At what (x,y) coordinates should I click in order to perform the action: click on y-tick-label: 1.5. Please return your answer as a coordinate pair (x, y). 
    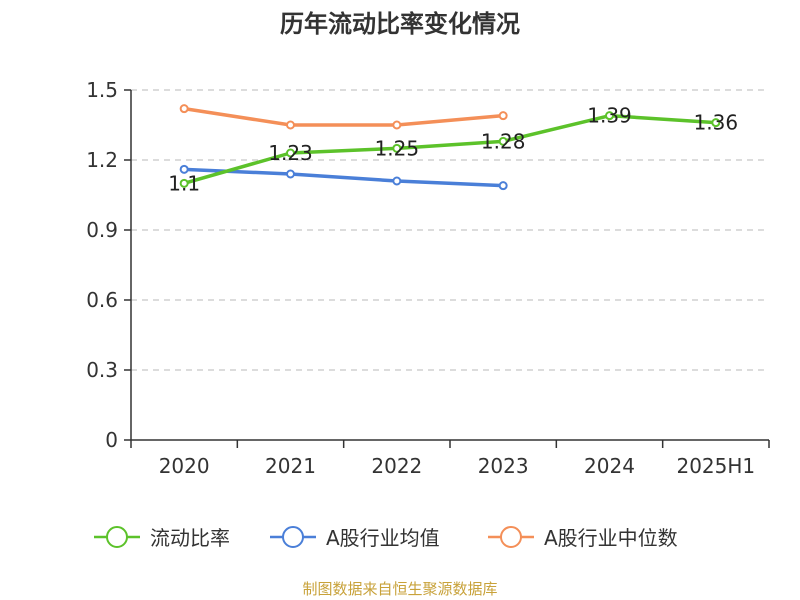
    Looking at the image, I should click on (102, 90).